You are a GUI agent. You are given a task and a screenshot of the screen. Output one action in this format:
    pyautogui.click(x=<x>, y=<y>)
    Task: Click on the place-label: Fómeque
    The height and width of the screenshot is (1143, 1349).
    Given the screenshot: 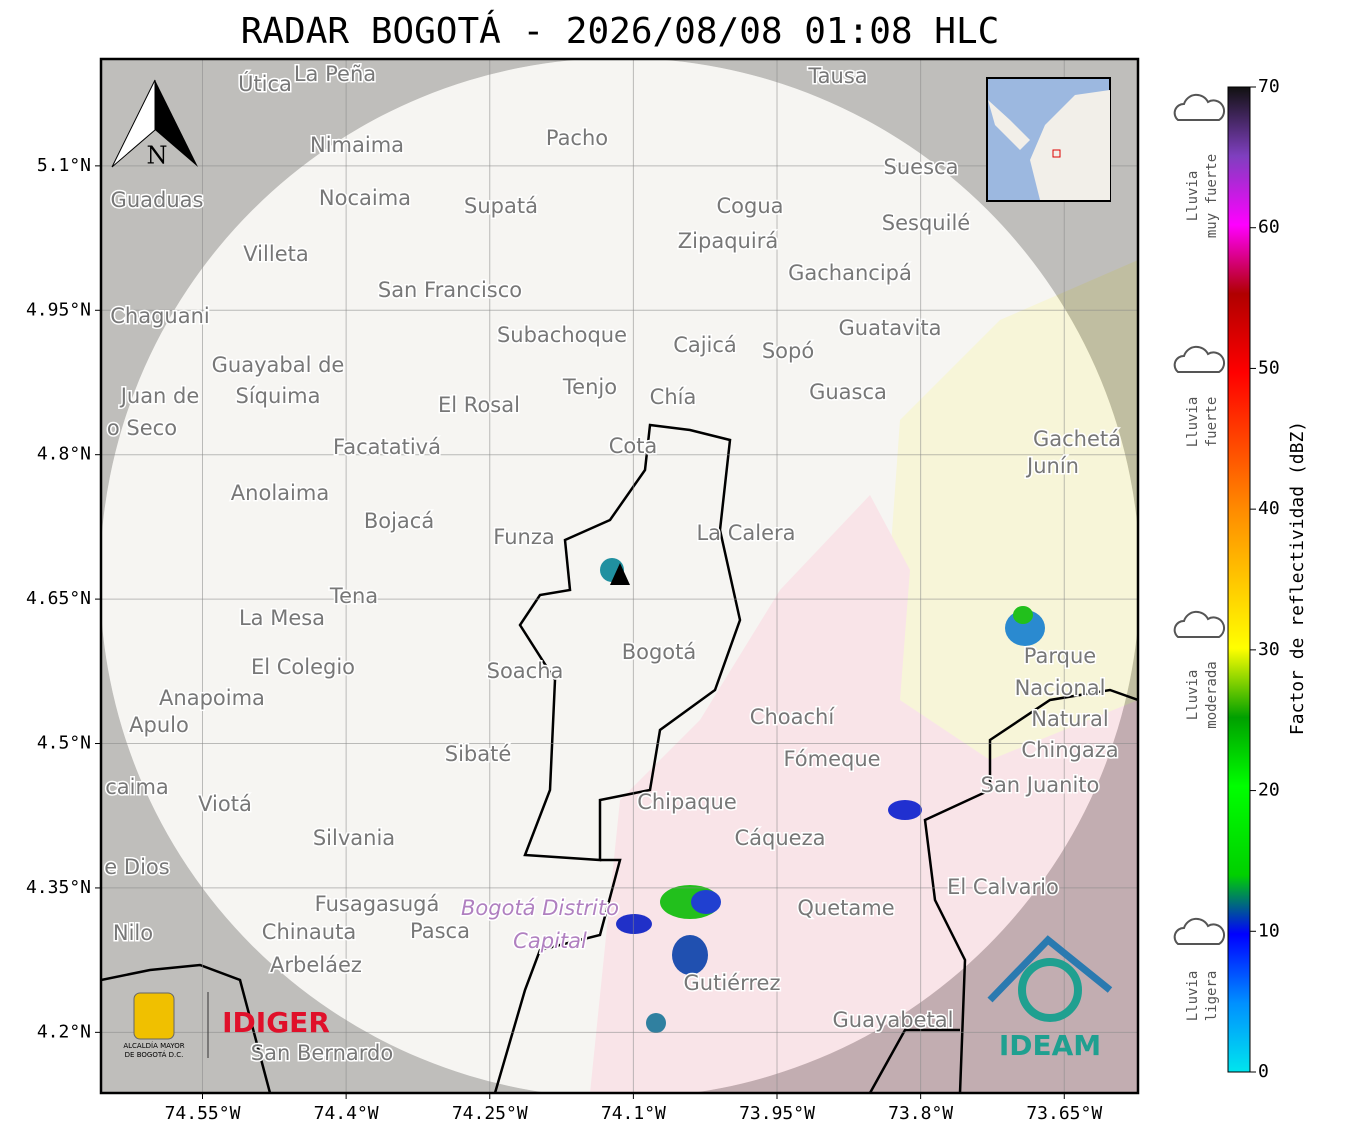 What is the action you would take?
    pyautogui.click(x=831, y=759)
    